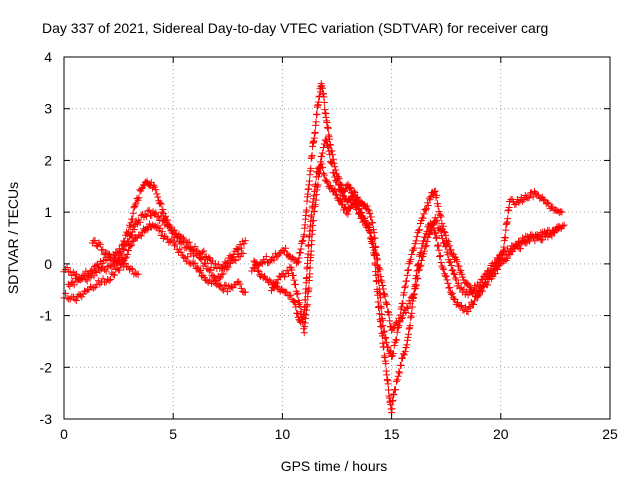  Describe the element at coordinates (155, 233) in the screenshot. I see `series-track-c` at that location.